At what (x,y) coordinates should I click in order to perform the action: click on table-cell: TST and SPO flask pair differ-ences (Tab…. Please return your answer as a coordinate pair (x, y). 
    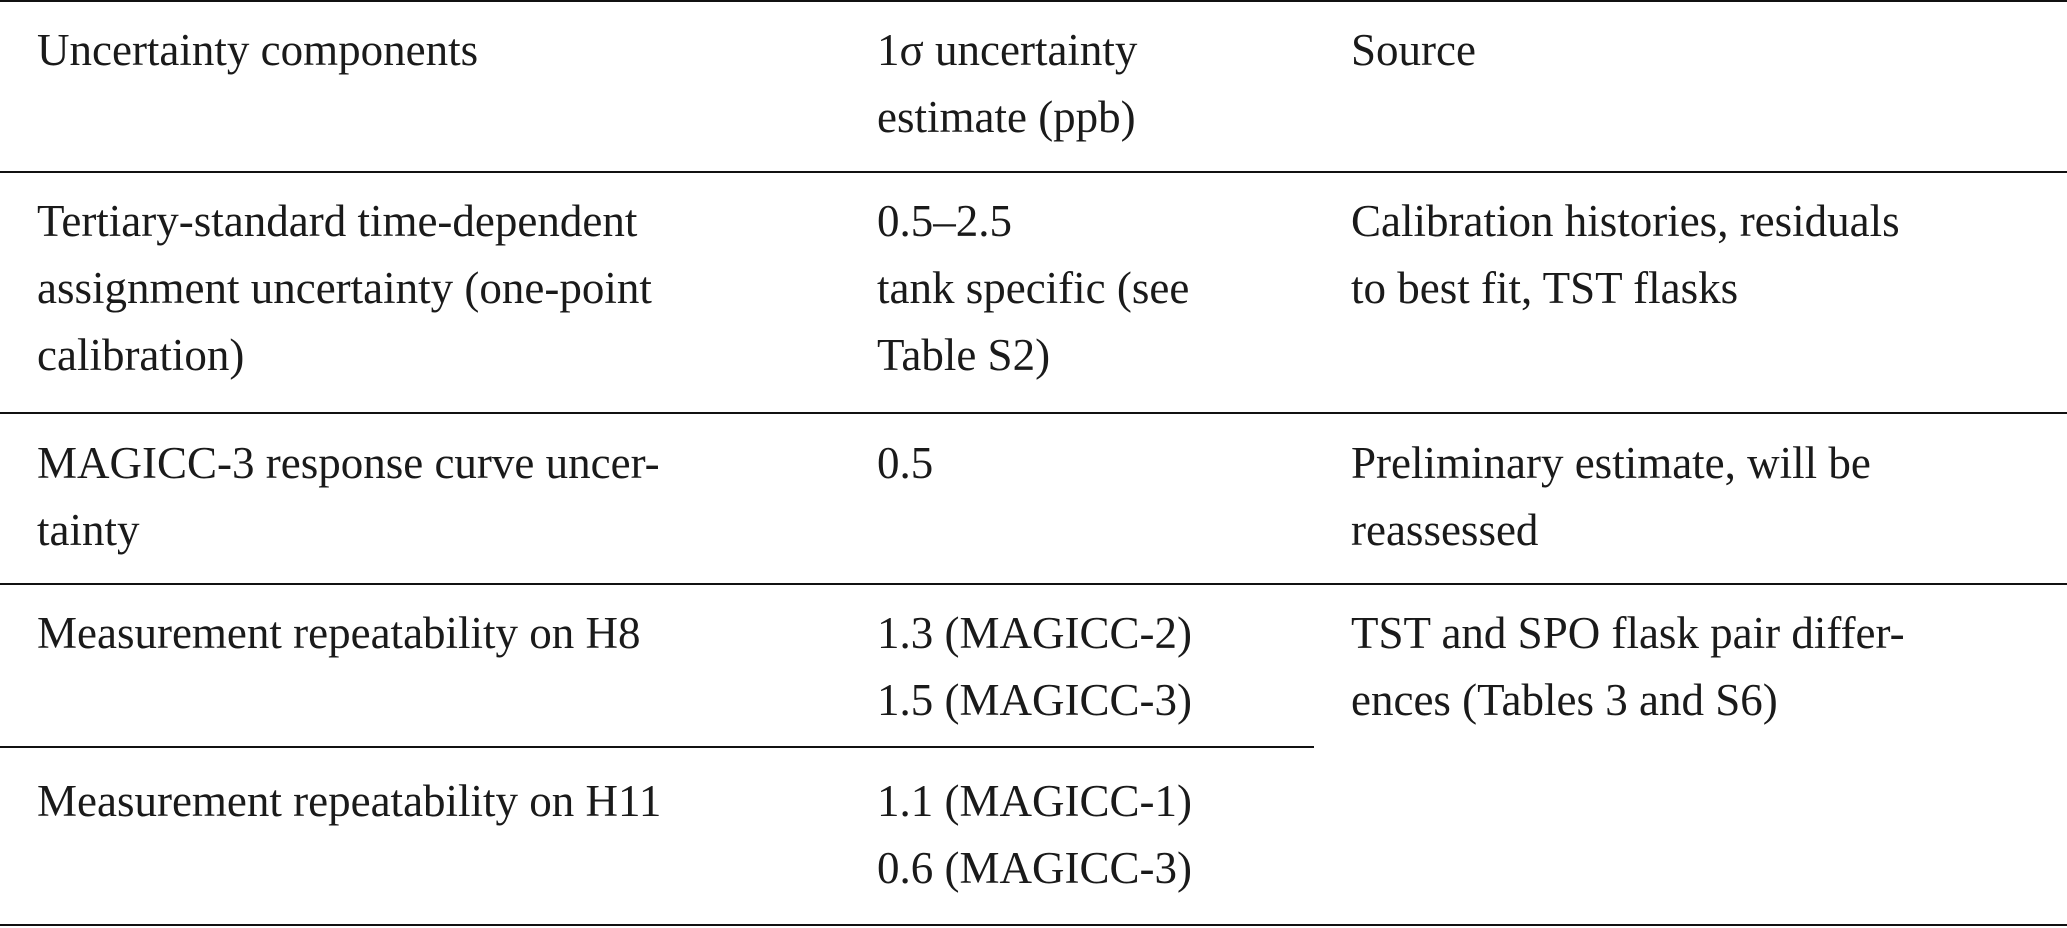
    Looking at the image, I should click on (1628, 667).